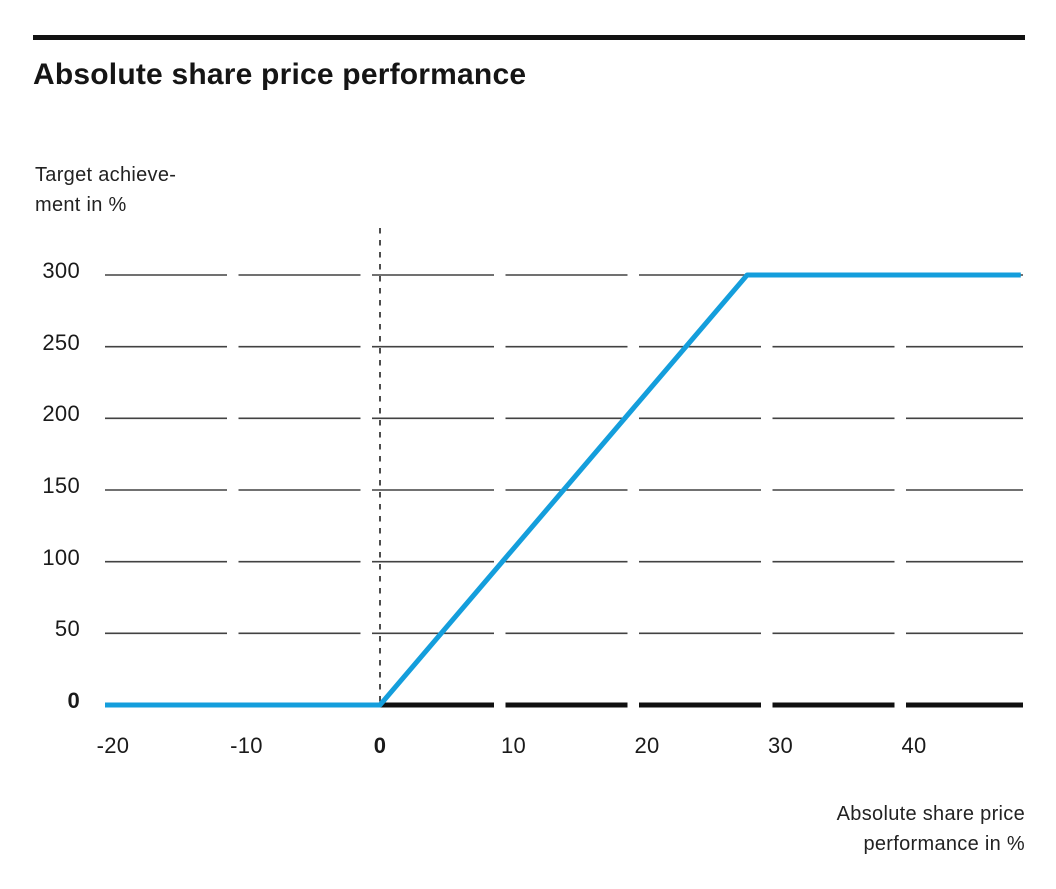 This screenshot has width=1056, height=889. Describe the element at coordinates (113, 745) in the screenshot. I see `x-tick--20: -20` at that location.